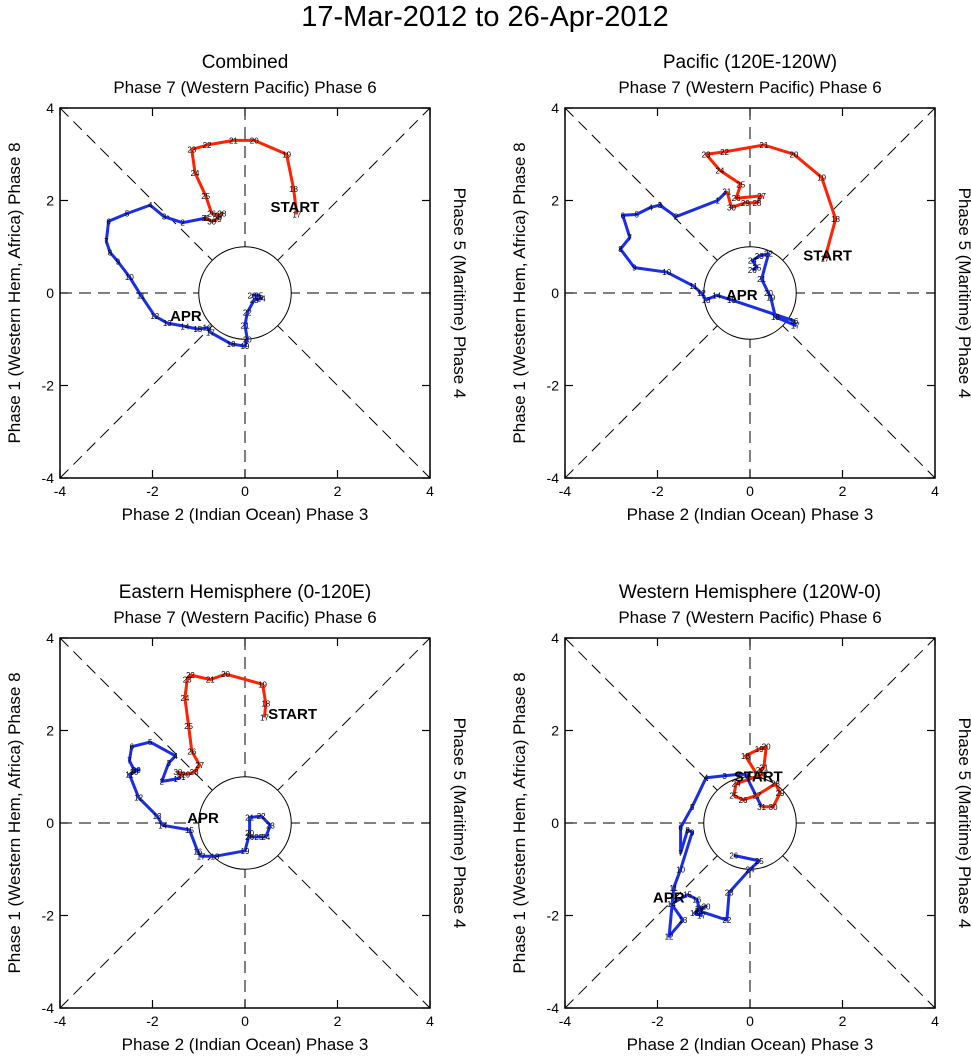 The width and height of the screenshot is (971, 1061). What do you see at coordinates (669, 898) in the screenshot?
I see `april-month-label: APR` at bounding box center [669, 898].